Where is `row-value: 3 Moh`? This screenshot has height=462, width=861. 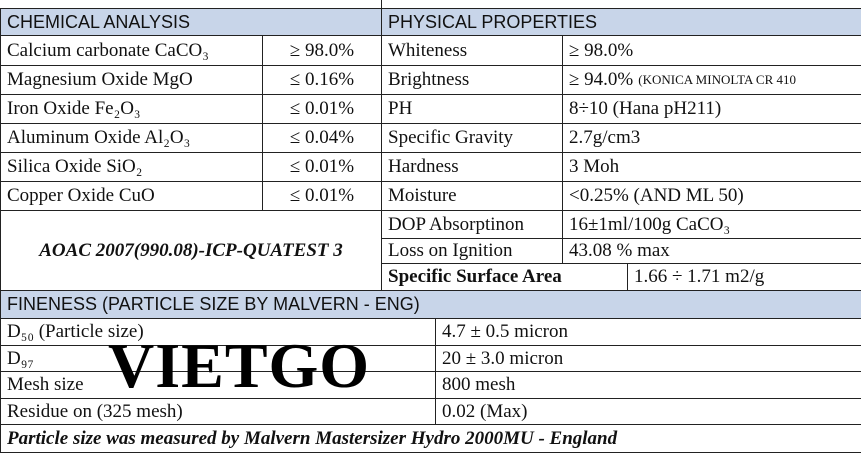 row-value: 3 Moh is located at coordinates (711, 167).